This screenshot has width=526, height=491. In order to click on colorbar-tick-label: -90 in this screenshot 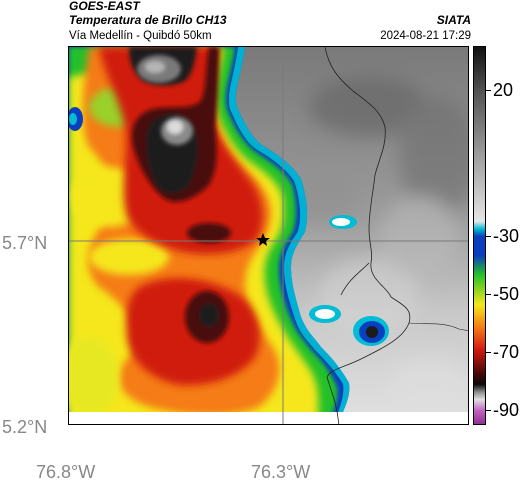, I will do `click(506, 410)`.